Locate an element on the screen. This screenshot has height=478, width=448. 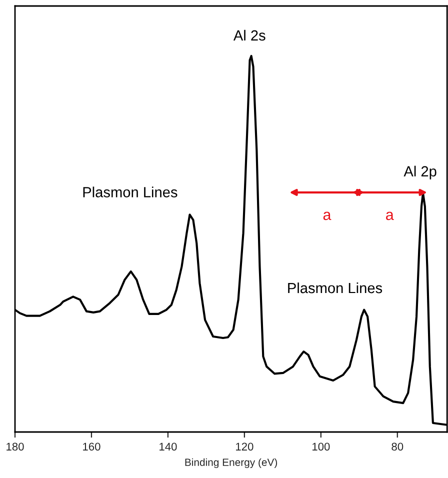
x-tick-label: 100 is located at coordinates (321, 446).